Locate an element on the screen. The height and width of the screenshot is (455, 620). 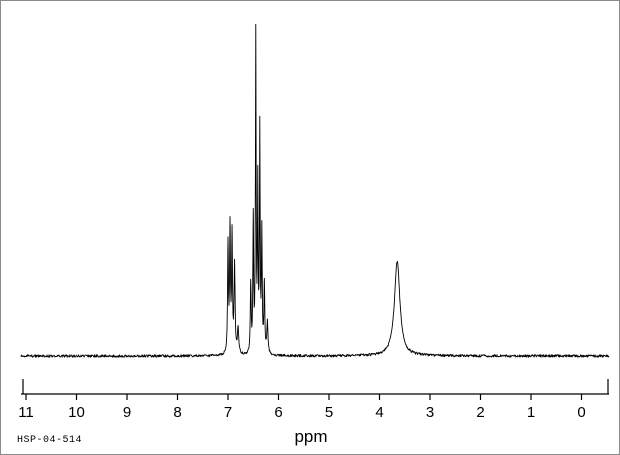
sample-id-label: HSP-04-514 is located at coordinates (50, 440).